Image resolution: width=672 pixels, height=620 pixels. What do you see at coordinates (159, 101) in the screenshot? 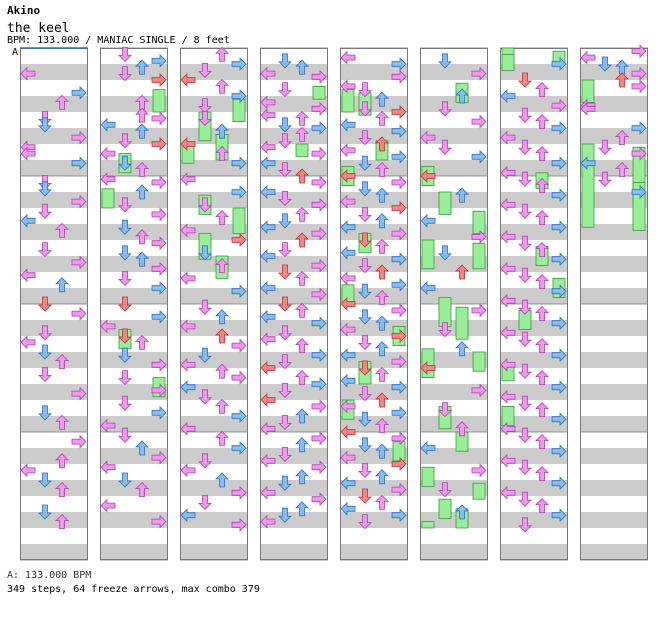
I see `freeze-arrow` at bounding box center [159, 101].